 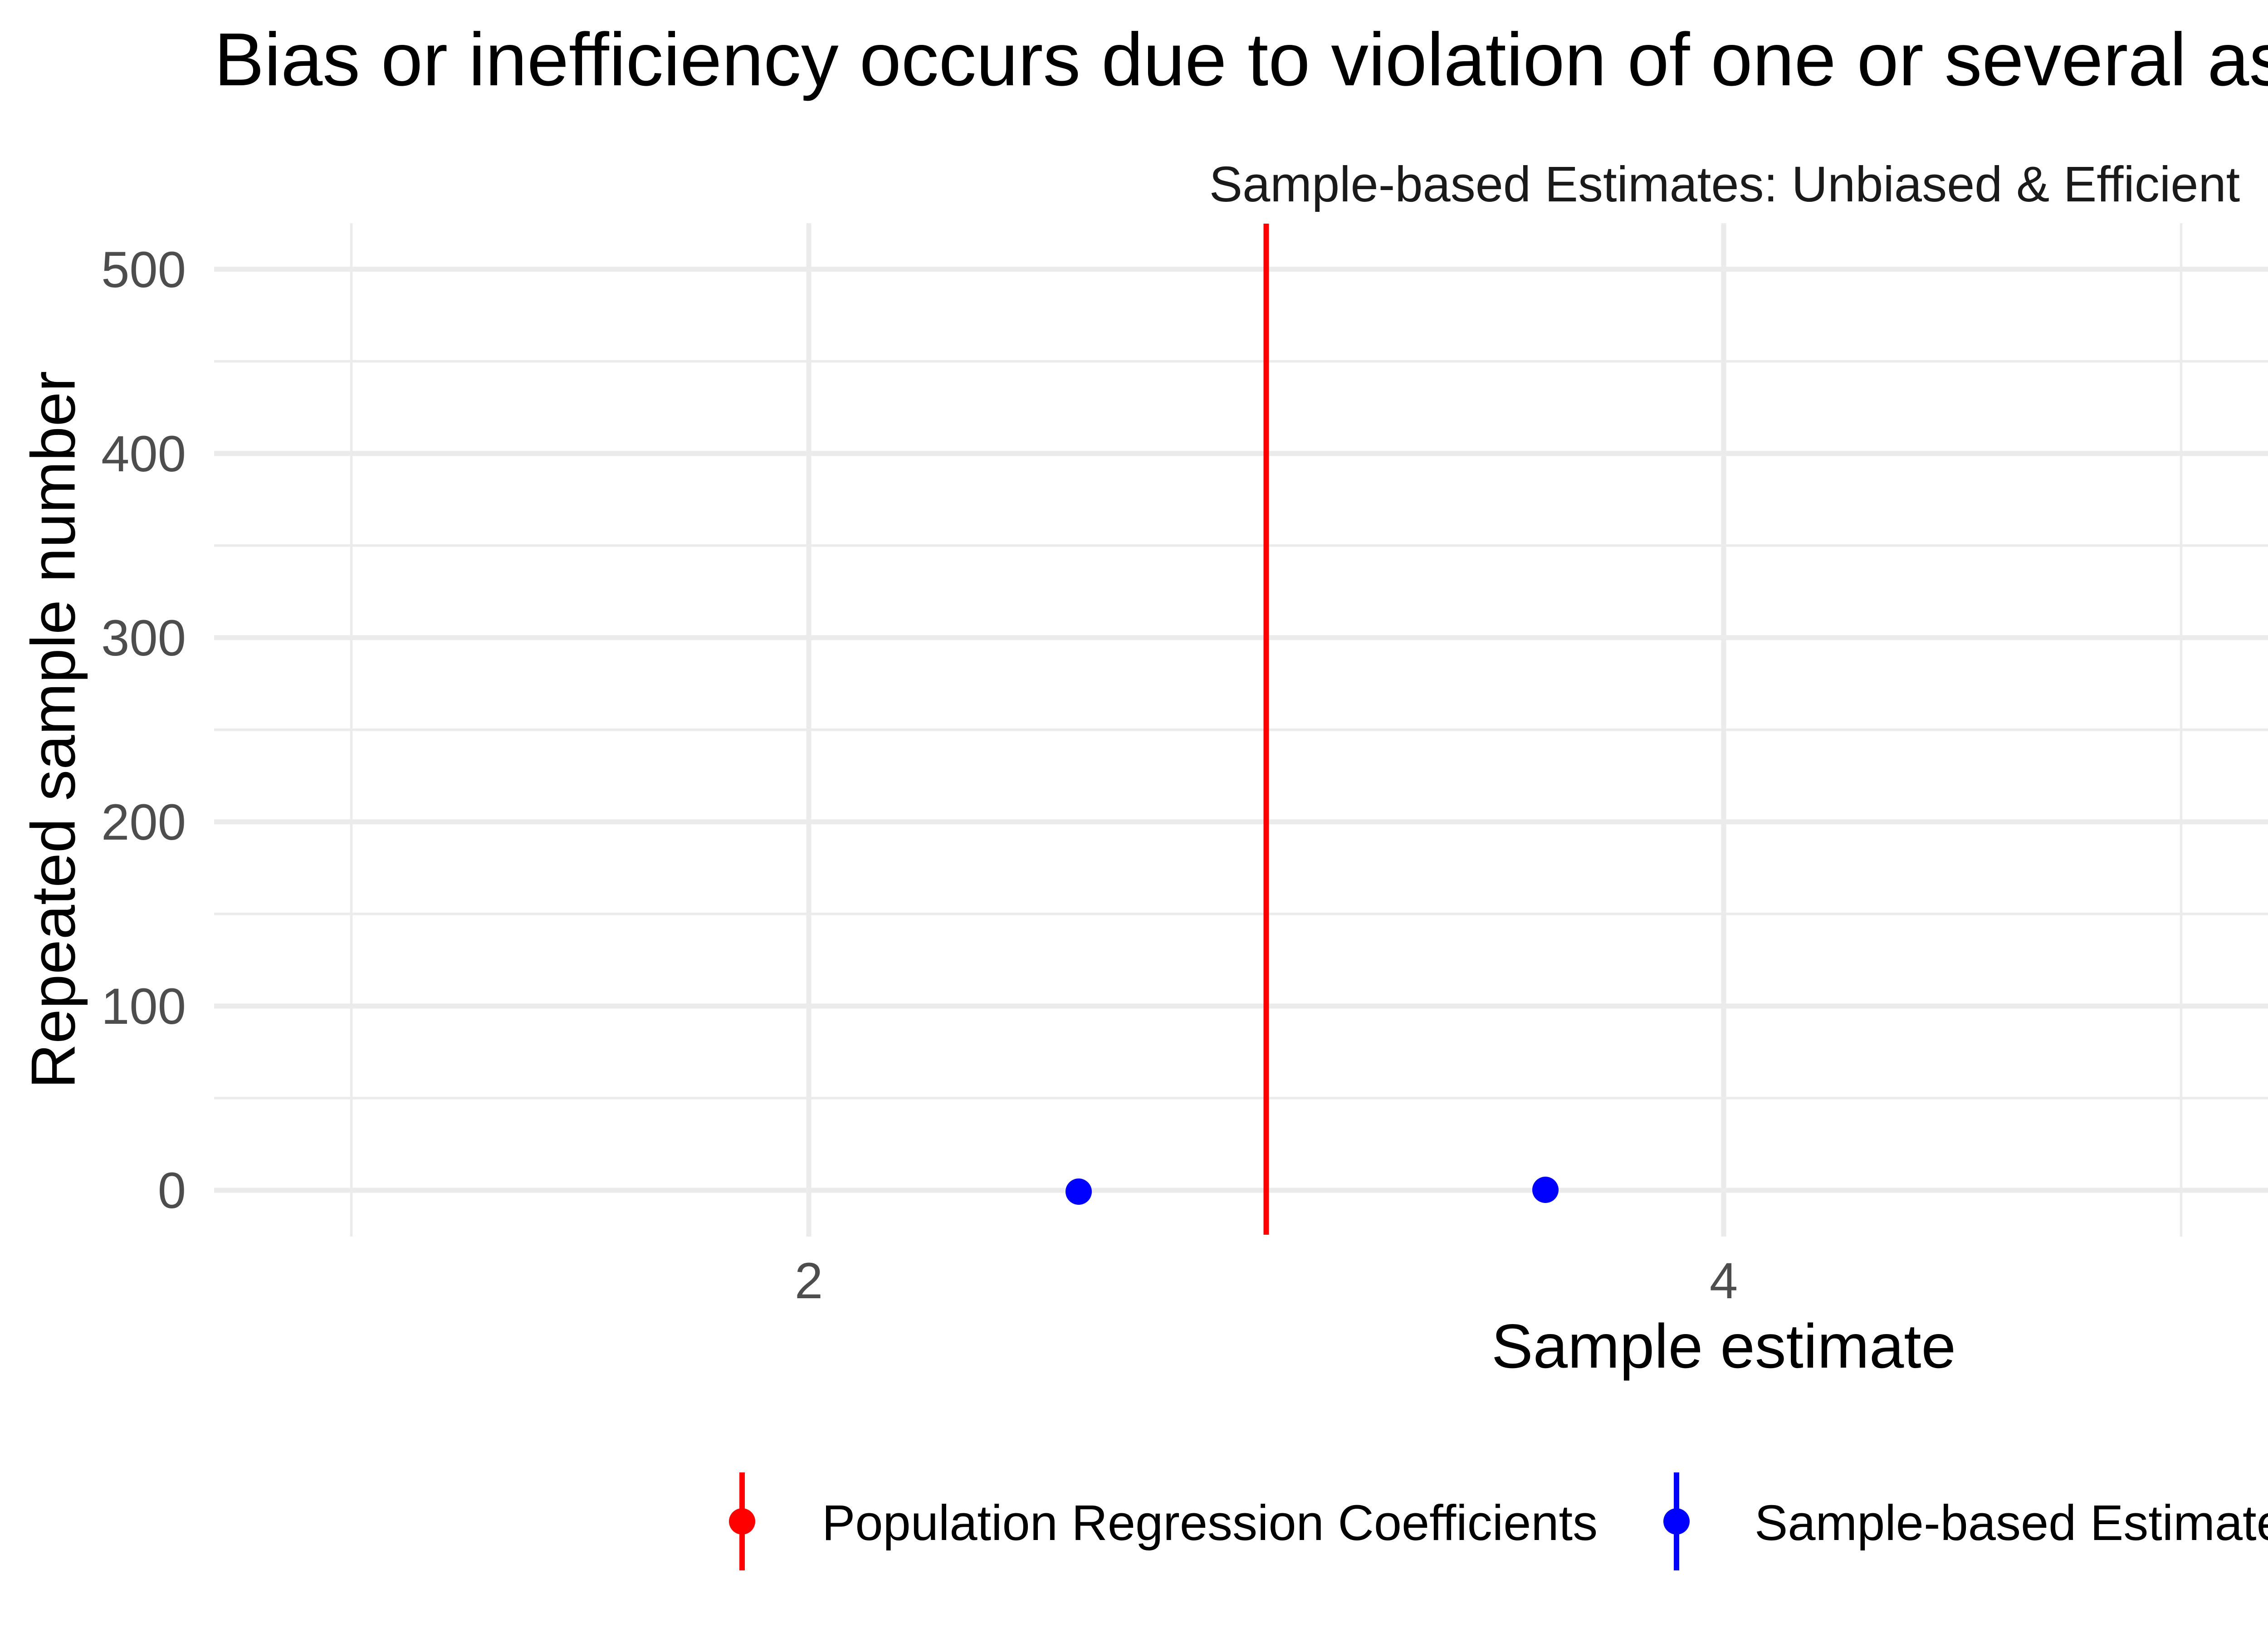 What do you see at coordinates (1724, 1346) in the screenshot?
I see `svg-text: Sample estimate` at bounding box center [1724, 1346].